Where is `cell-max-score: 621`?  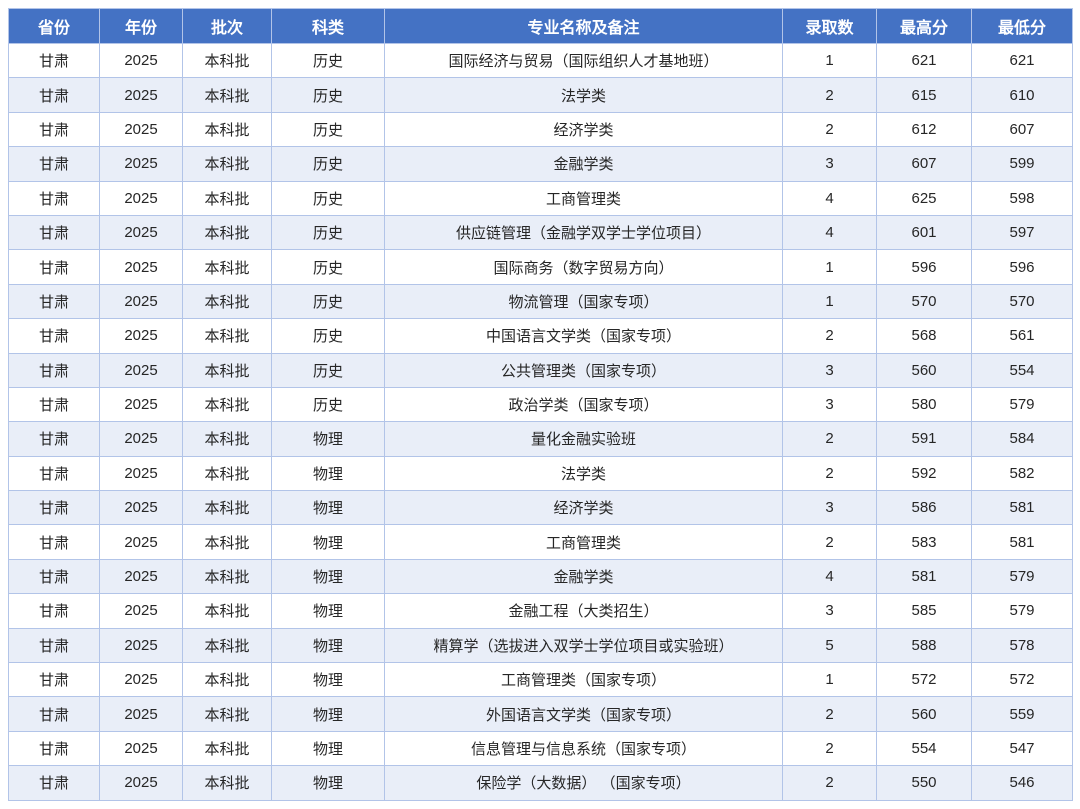
cell-max-score: 621 is located at coordinates (924, 60).